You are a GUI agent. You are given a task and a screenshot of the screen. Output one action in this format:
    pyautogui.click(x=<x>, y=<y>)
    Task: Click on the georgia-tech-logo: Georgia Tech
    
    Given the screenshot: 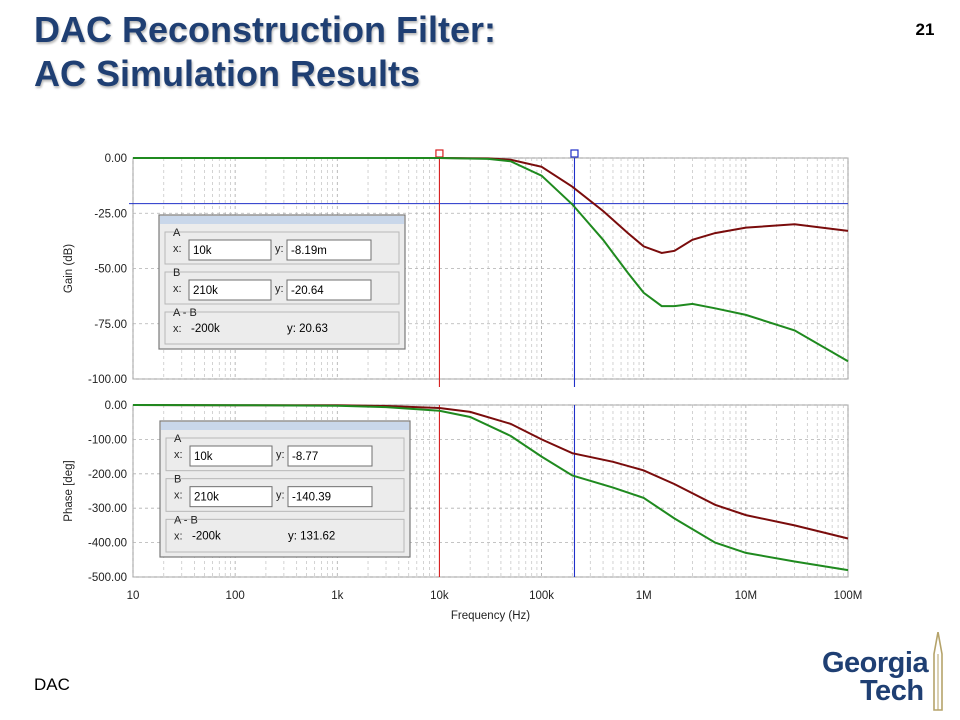 What is the action you would take?
    pyautogui.click(x=883, y=673)
    